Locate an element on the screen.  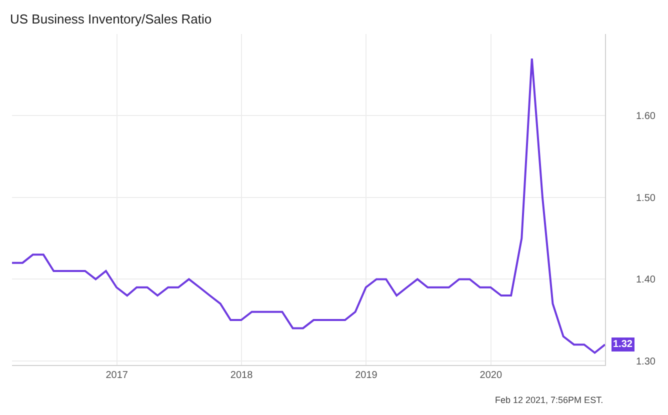
x-tick-label: 2017 is located at coordinates (117, 375).